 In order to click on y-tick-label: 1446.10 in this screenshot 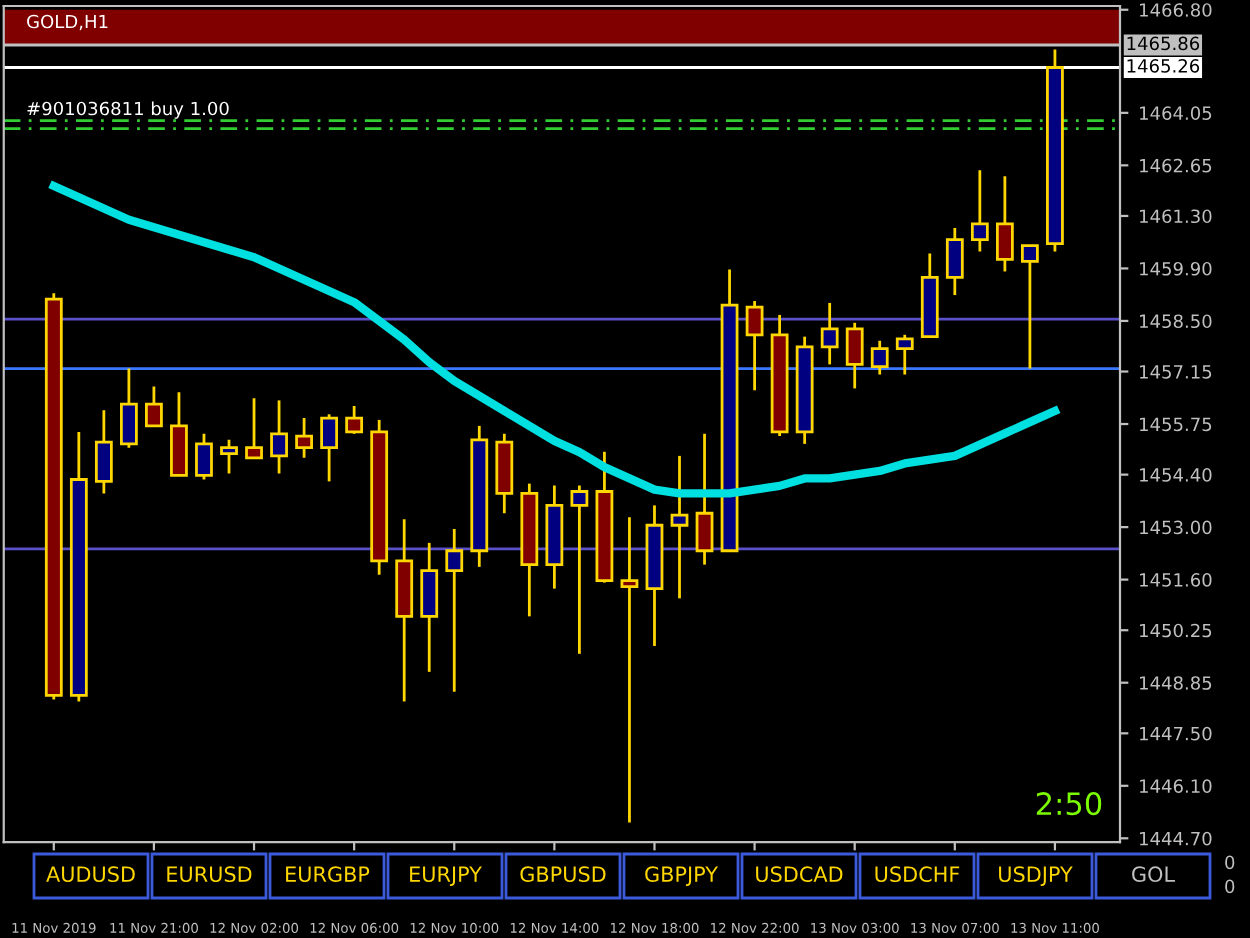, I will do `click(1176, 786)`.